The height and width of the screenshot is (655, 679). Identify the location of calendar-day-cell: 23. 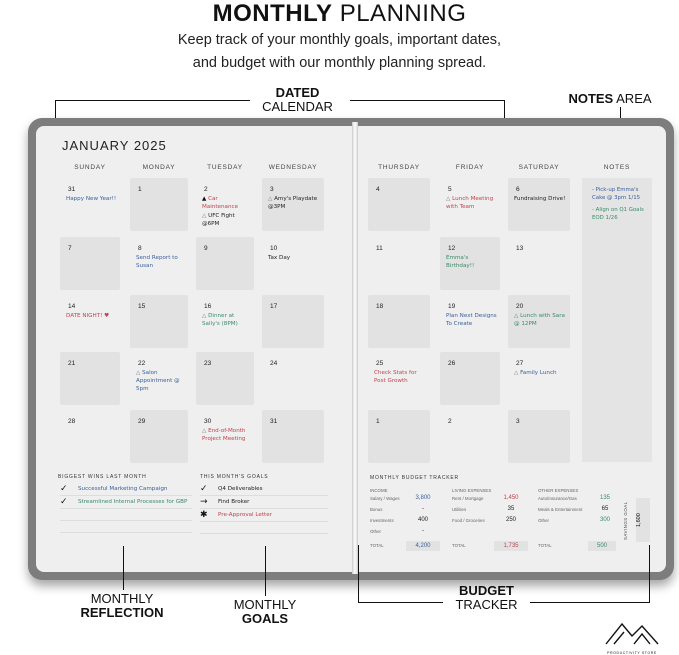
(225, 378).